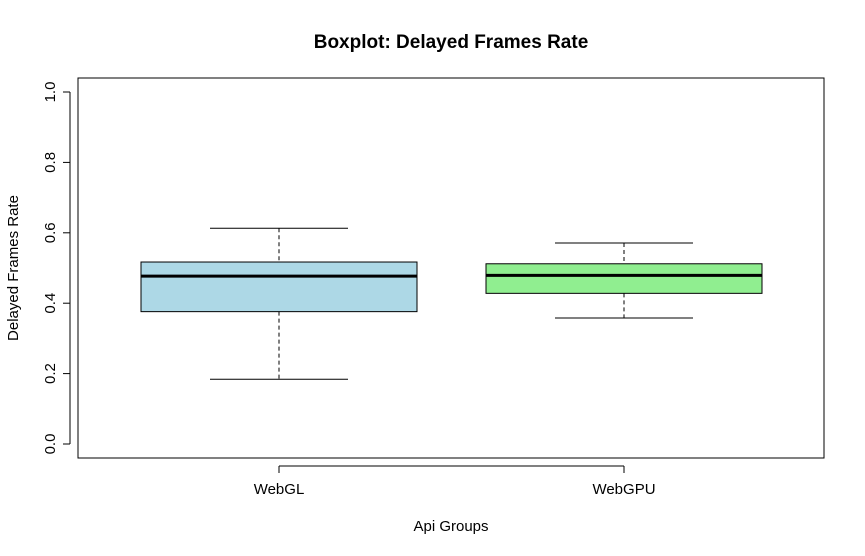  What do you see at coordinates (50, 303) in the screenshot?
I see `y-tick-label: 0.4` at bounding box center [50, 303].